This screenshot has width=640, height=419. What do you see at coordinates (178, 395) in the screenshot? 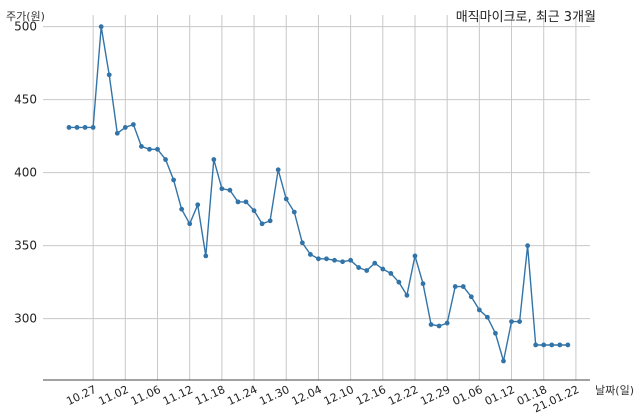
I see `x-tick-label: 11.12` at bounding box center [178, 395].